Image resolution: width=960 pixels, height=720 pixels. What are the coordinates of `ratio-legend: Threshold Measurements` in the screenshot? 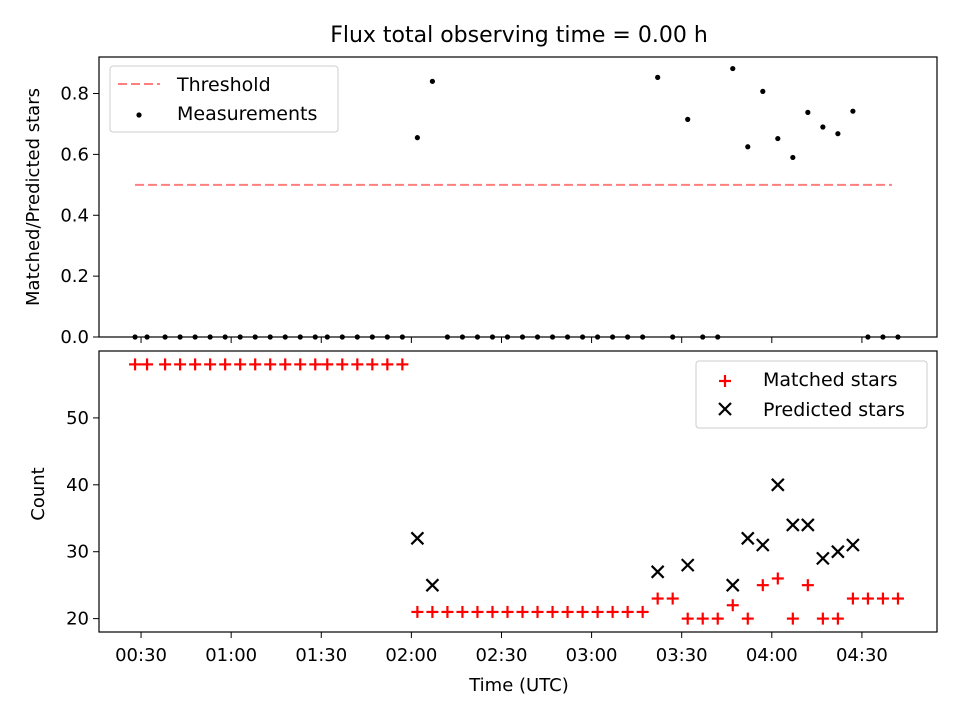 It's located at (224, 99).